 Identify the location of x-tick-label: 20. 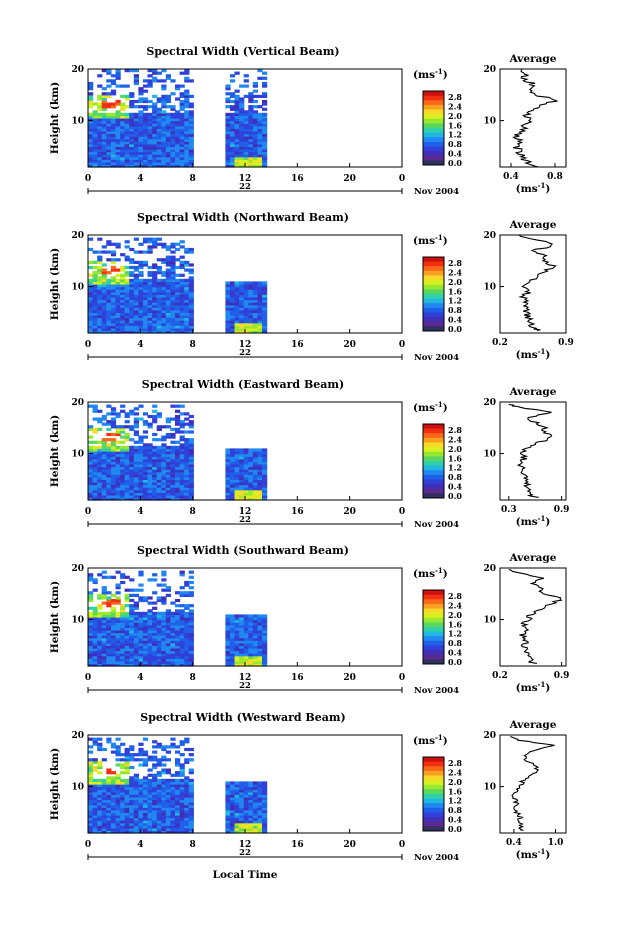
(349, 179).